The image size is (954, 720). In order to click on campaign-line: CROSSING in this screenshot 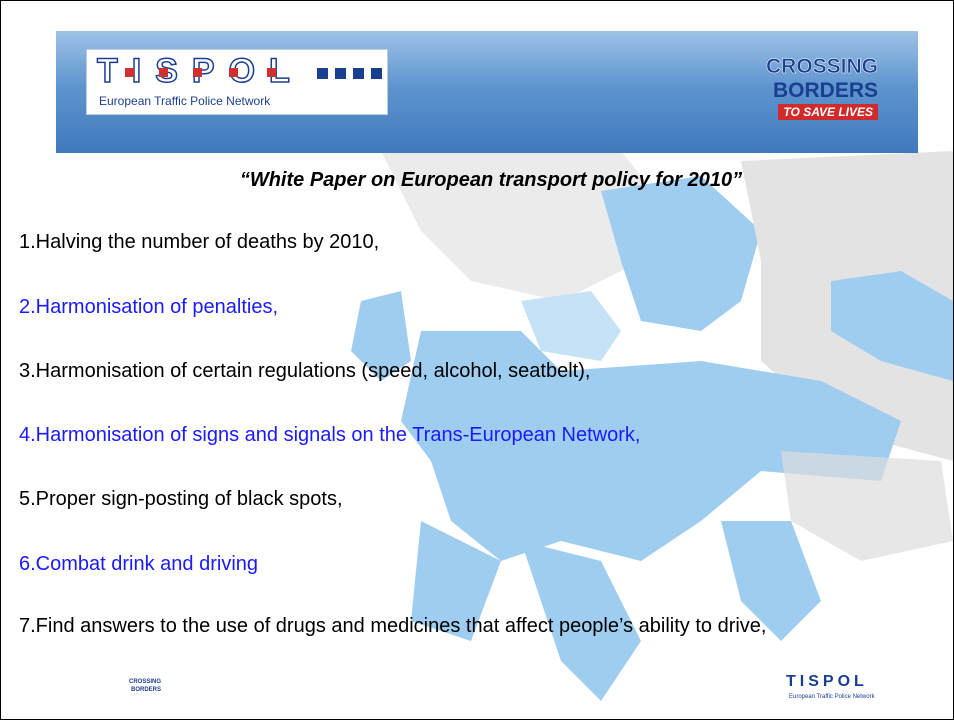, I will do `click(822, 67)`.